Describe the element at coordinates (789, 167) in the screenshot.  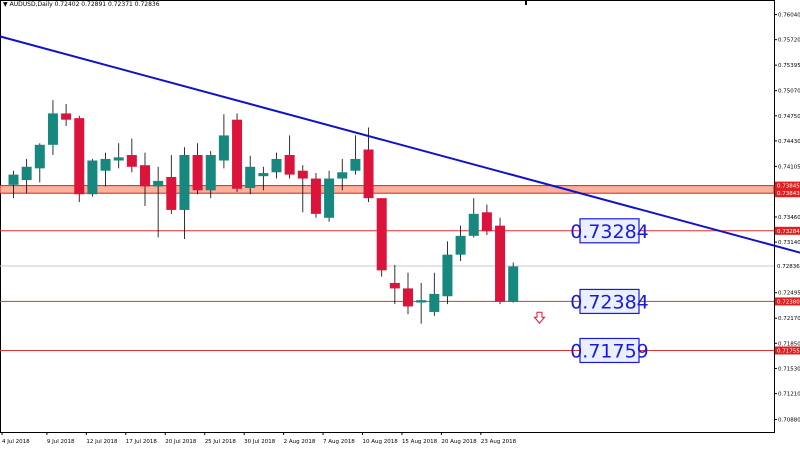
I see `y-tick-label: 0.74105` at that location.